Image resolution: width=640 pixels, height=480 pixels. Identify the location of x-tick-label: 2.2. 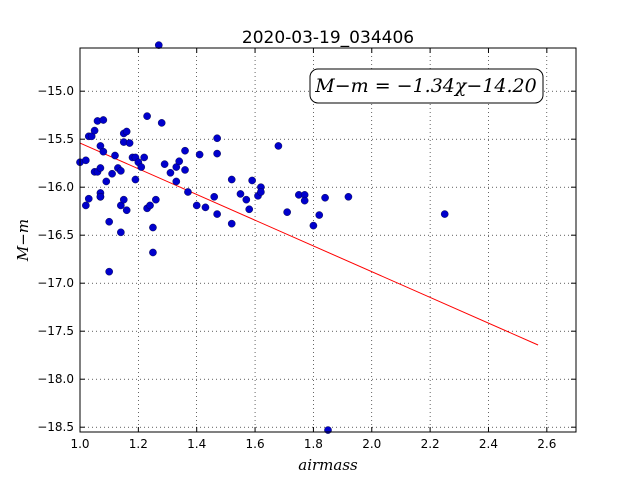
(430, 444).